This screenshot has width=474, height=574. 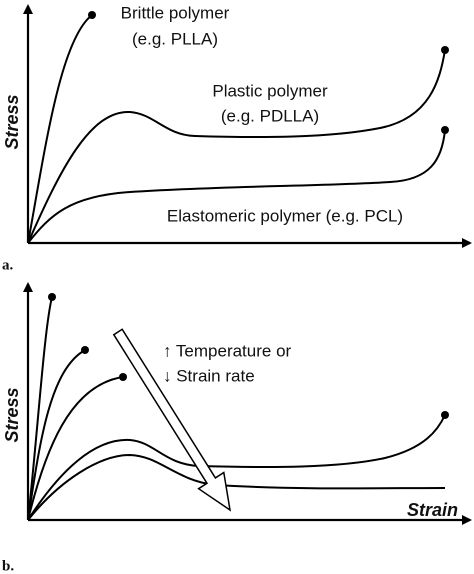 What do you see at coordinates (172, 420) in the screenshot?
I see `trend-arrow` at bounding box center [172, 420].